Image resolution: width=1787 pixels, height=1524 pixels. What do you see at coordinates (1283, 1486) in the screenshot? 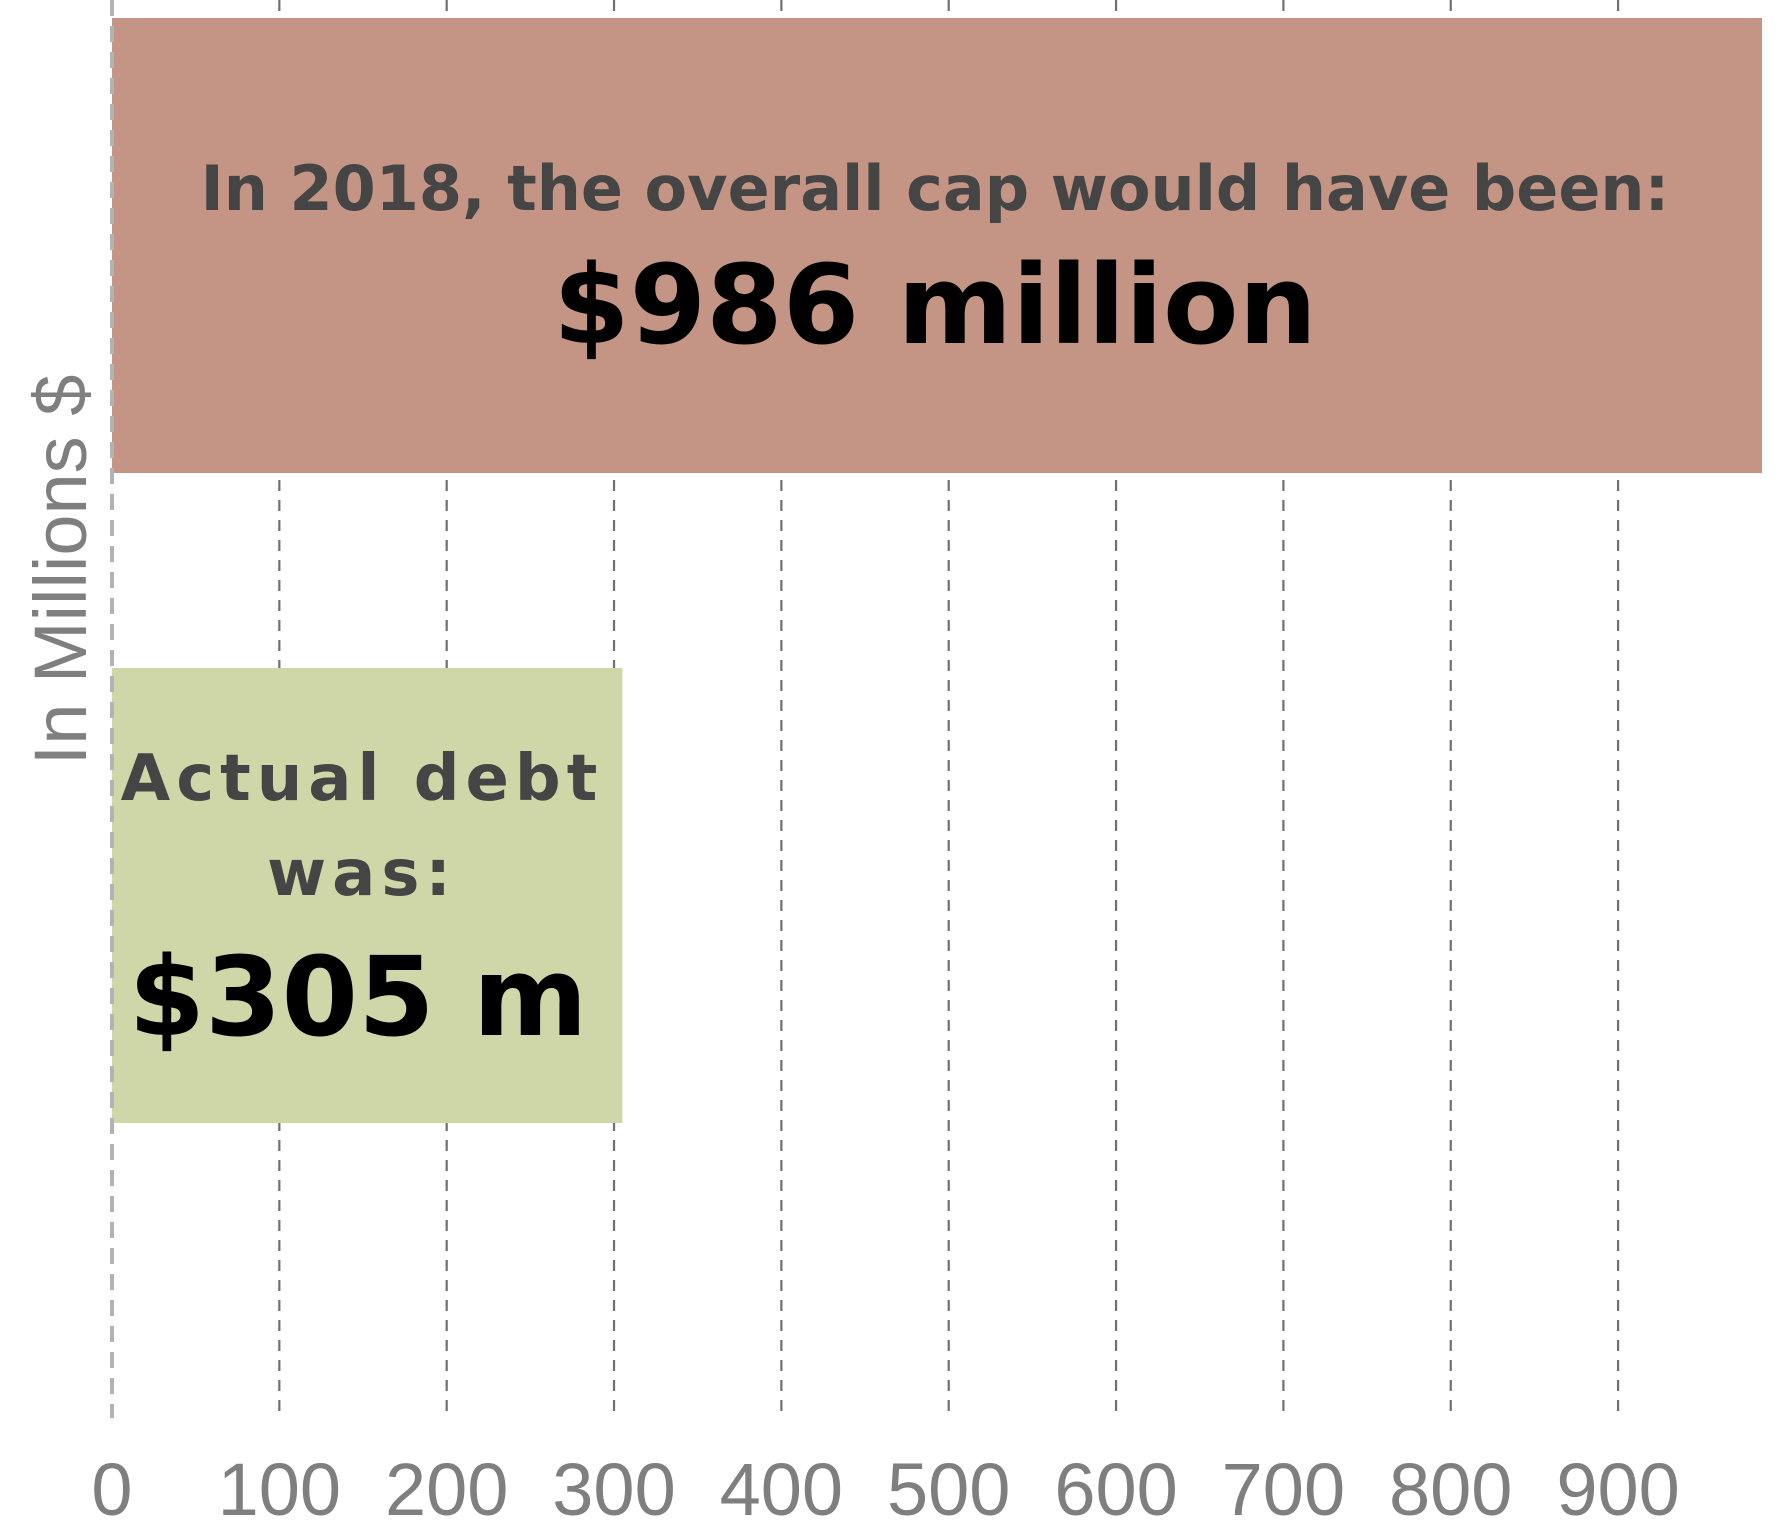
I see `x-tick-label-700: 700` at bounding box center [1283, 1486].